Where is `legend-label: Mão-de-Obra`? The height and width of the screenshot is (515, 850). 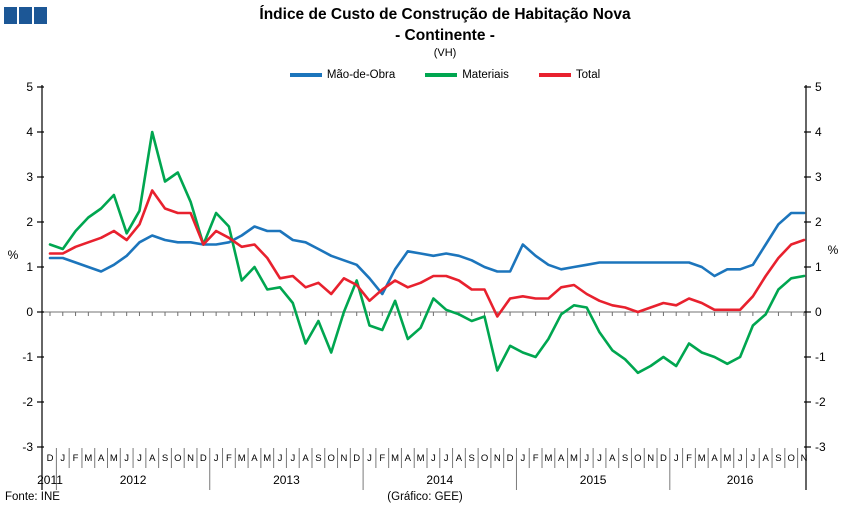 legend-label: Mão-de-Obra is located at coordinates (361, 75).